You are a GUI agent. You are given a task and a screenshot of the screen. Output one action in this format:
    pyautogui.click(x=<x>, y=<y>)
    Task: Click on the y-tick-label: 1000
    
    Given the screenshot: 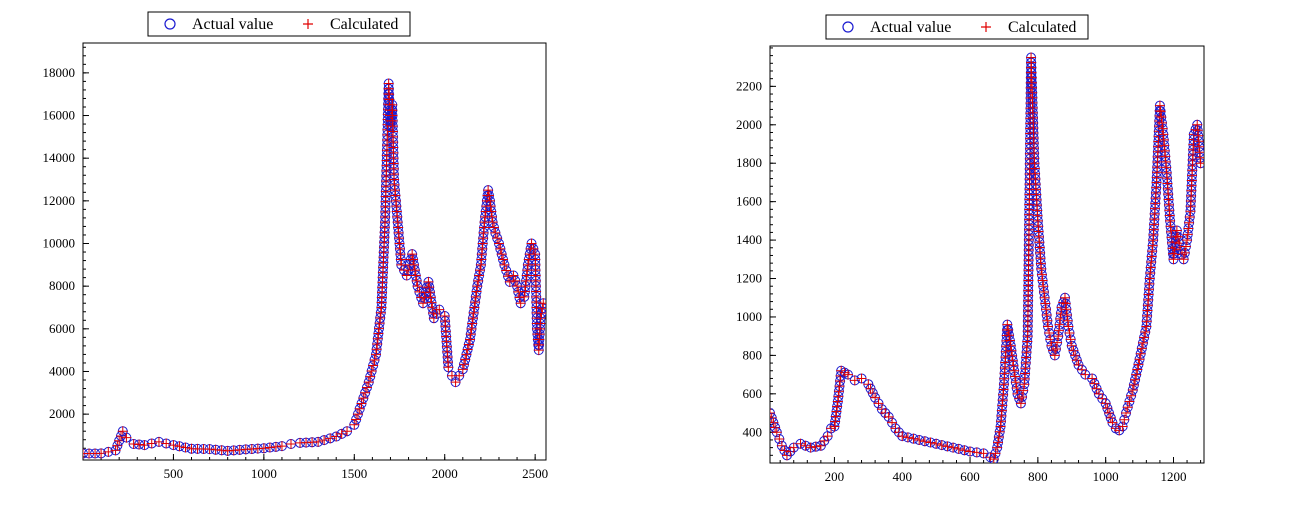 What is the action you would take?
    pyautogui.click(x=749, y=316)
    